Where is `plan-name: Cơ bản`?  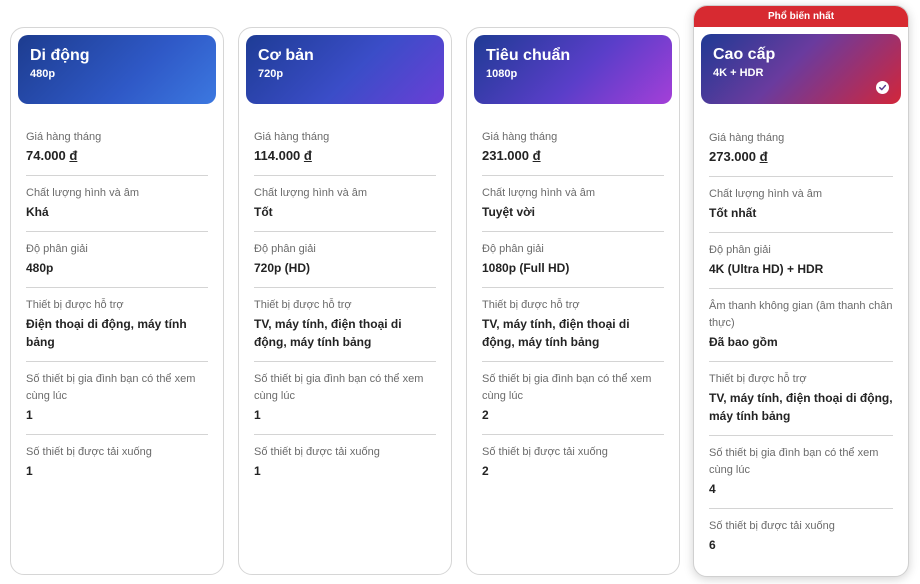 plan-name: Cơ bản is located at coordinates (286, 55).